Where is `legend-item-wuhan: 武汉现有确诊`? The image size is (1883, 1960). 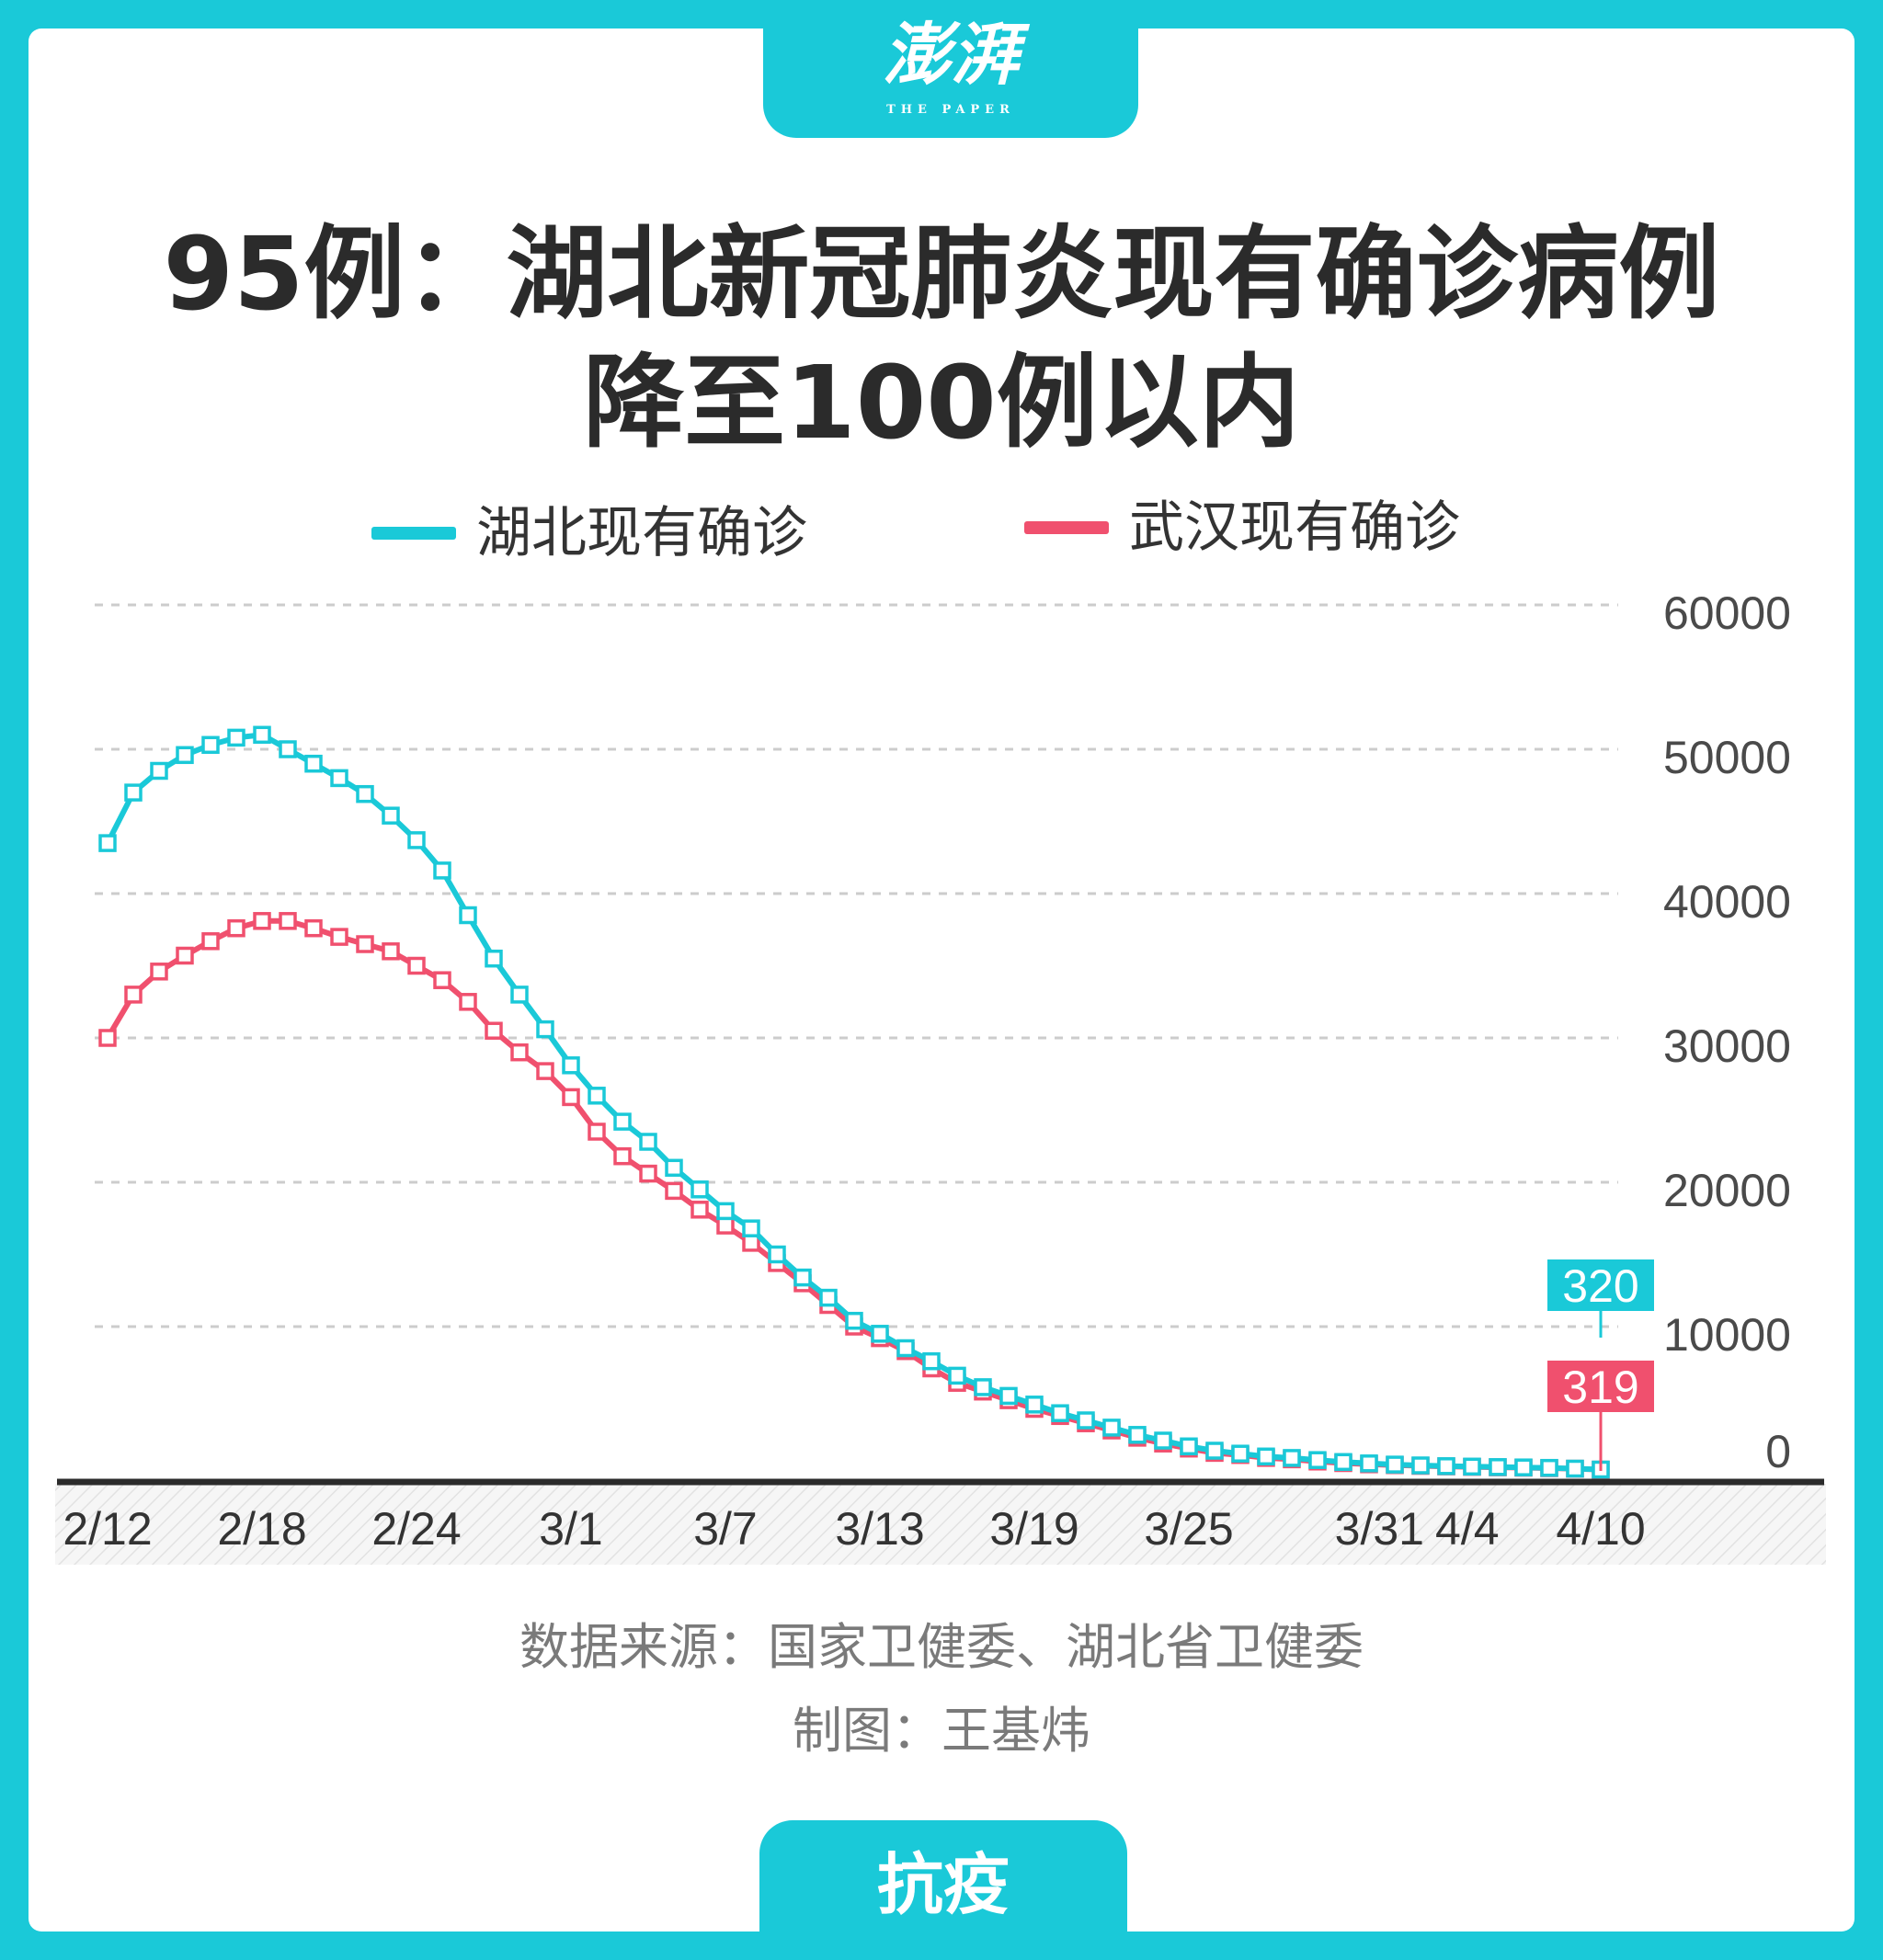
legend-item-wuhan: 武汉现有确诊 is located at coordinates (1242, 527).